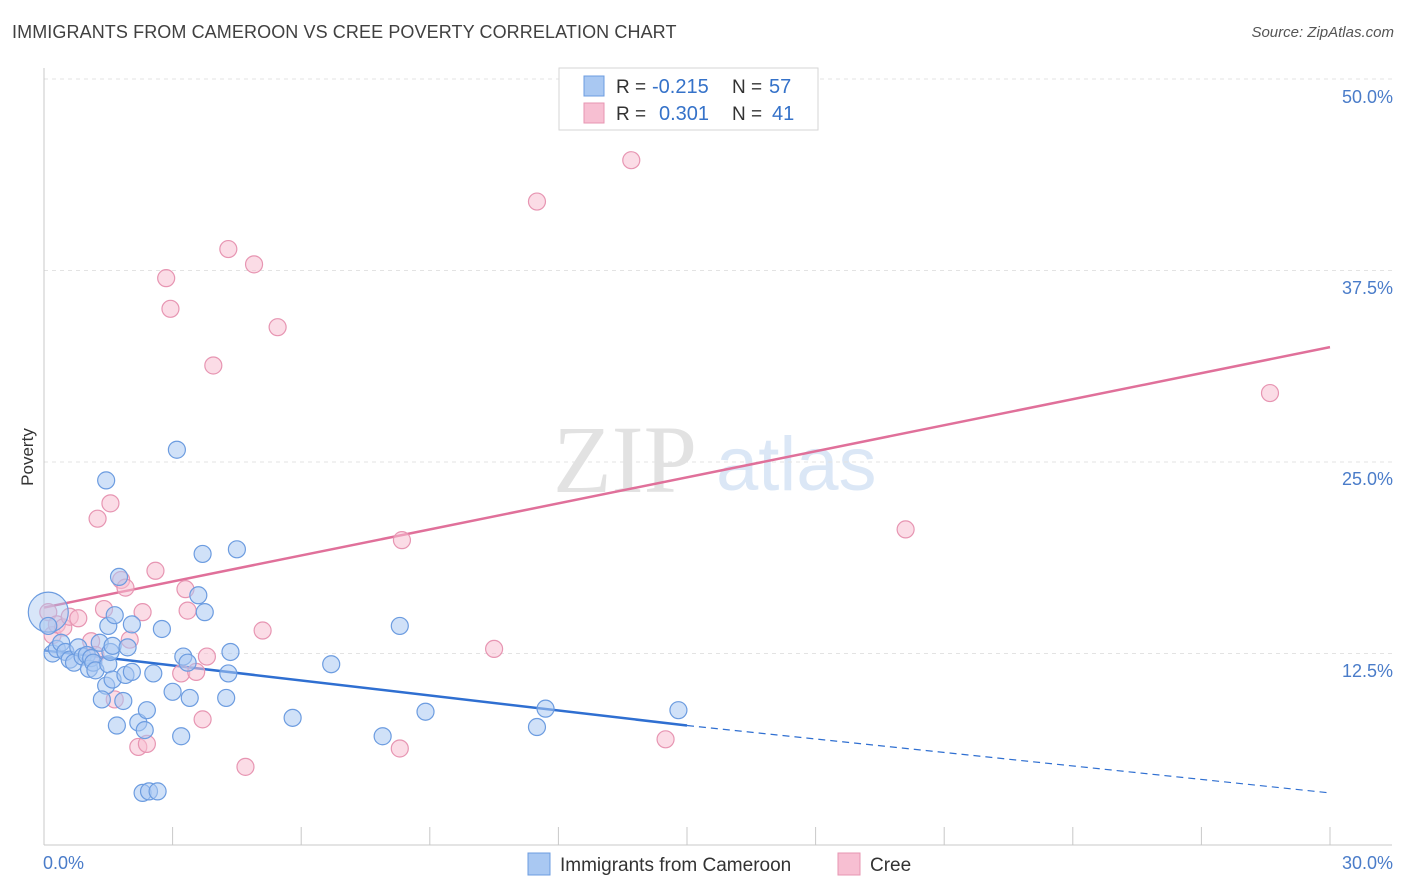 The height and width of the screenshot is (892, 1406). Describe the element at coordinates (625, 459) in the screenshot. I see `watermark-zip: ZIP` at that location.